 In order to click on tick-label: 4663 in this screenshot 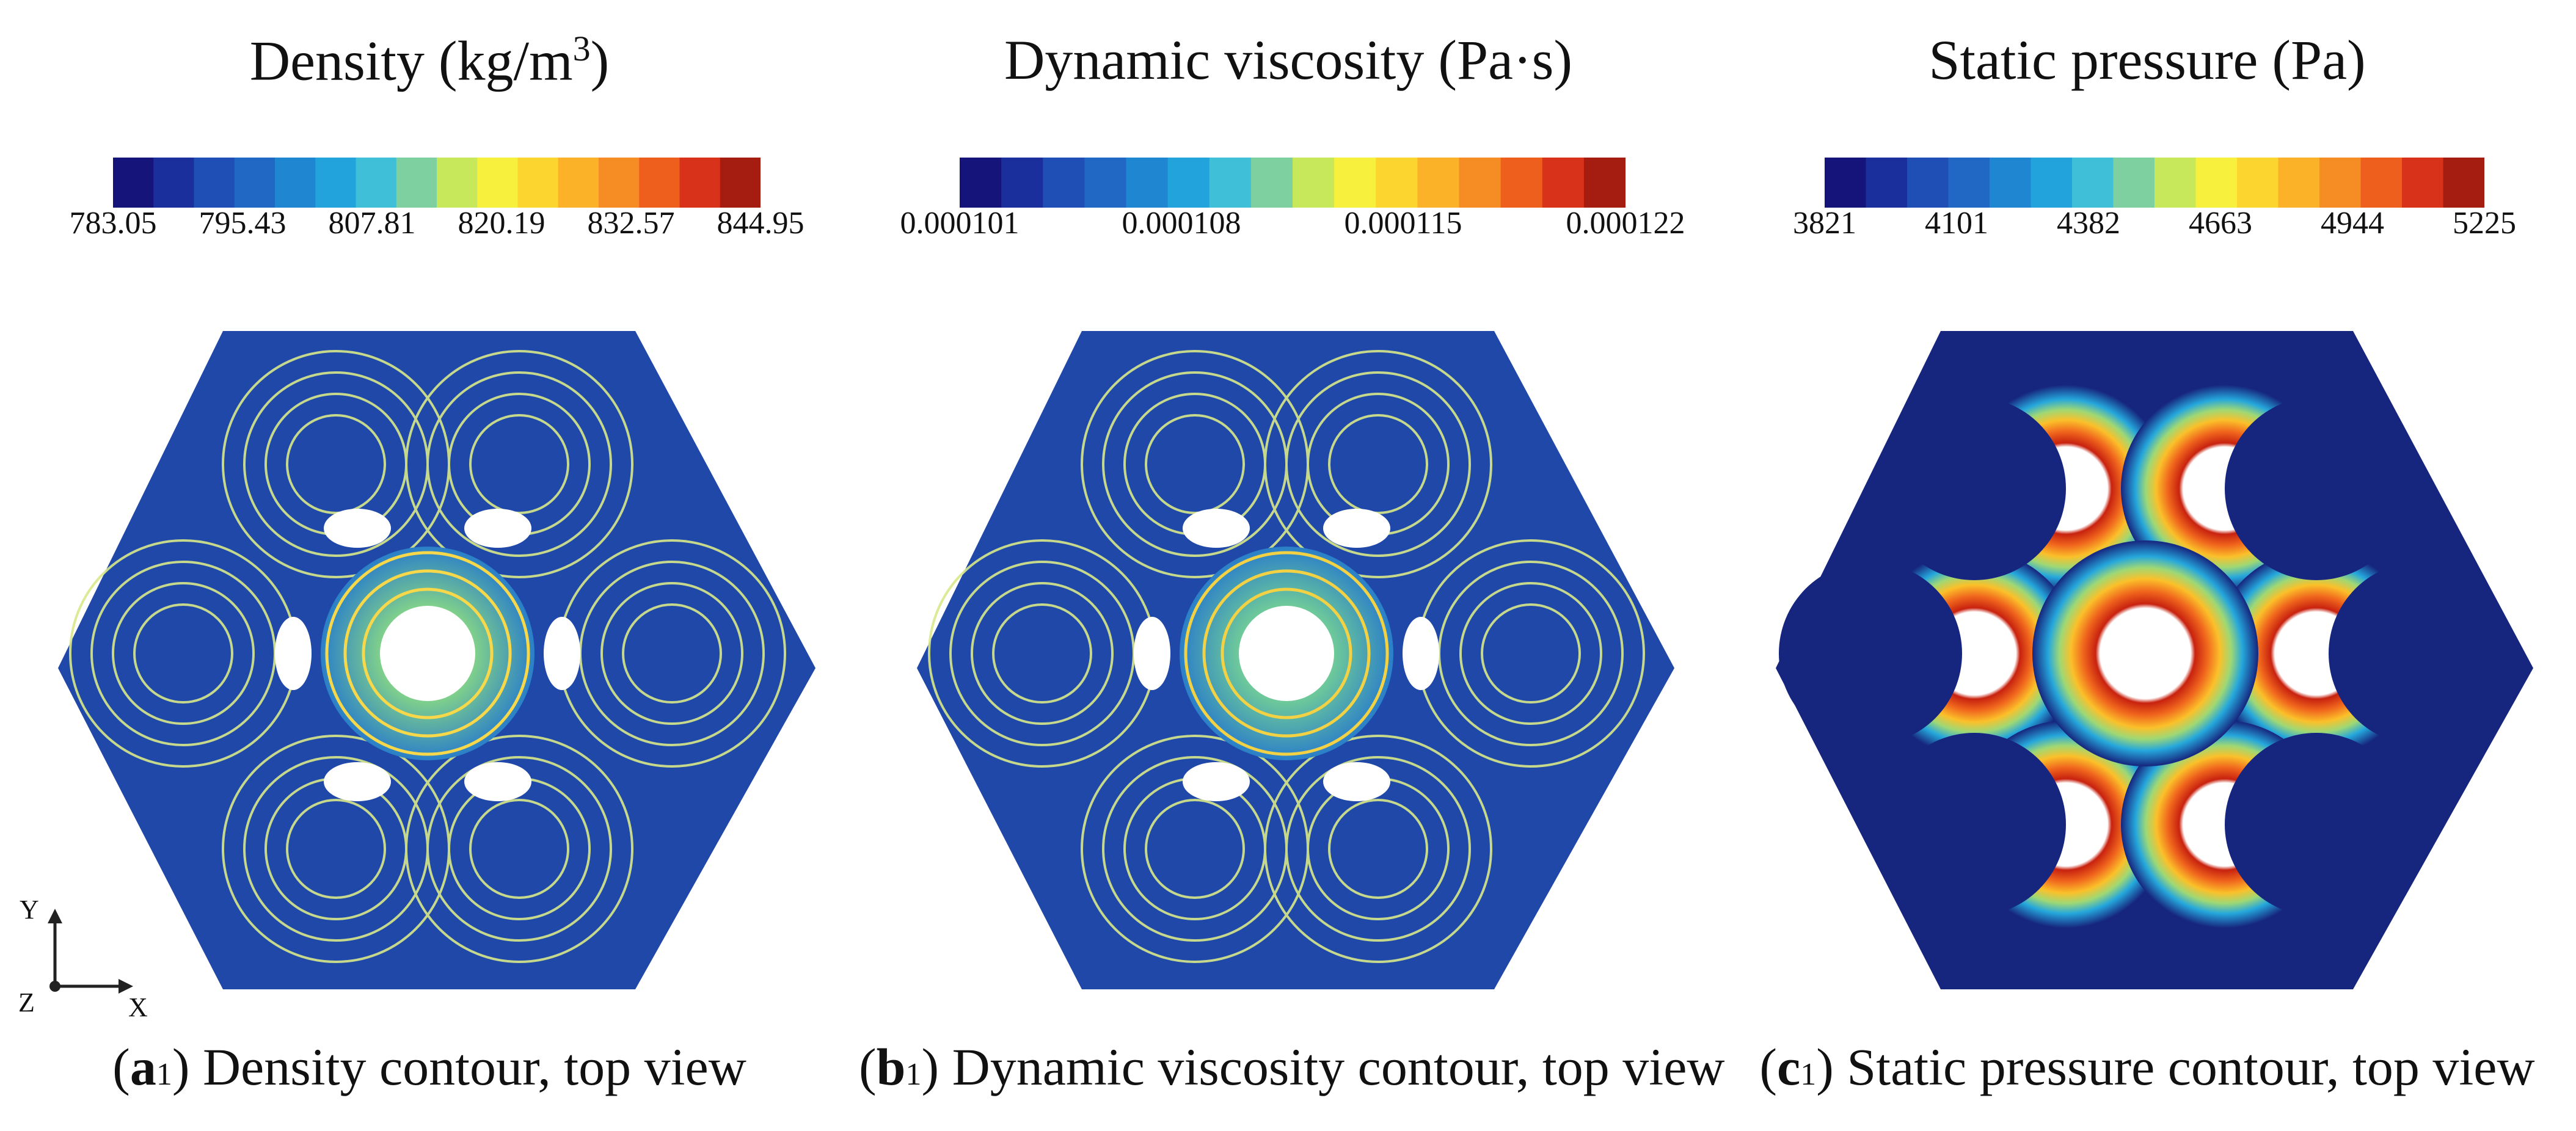, I will do `click(2220, 223)`.